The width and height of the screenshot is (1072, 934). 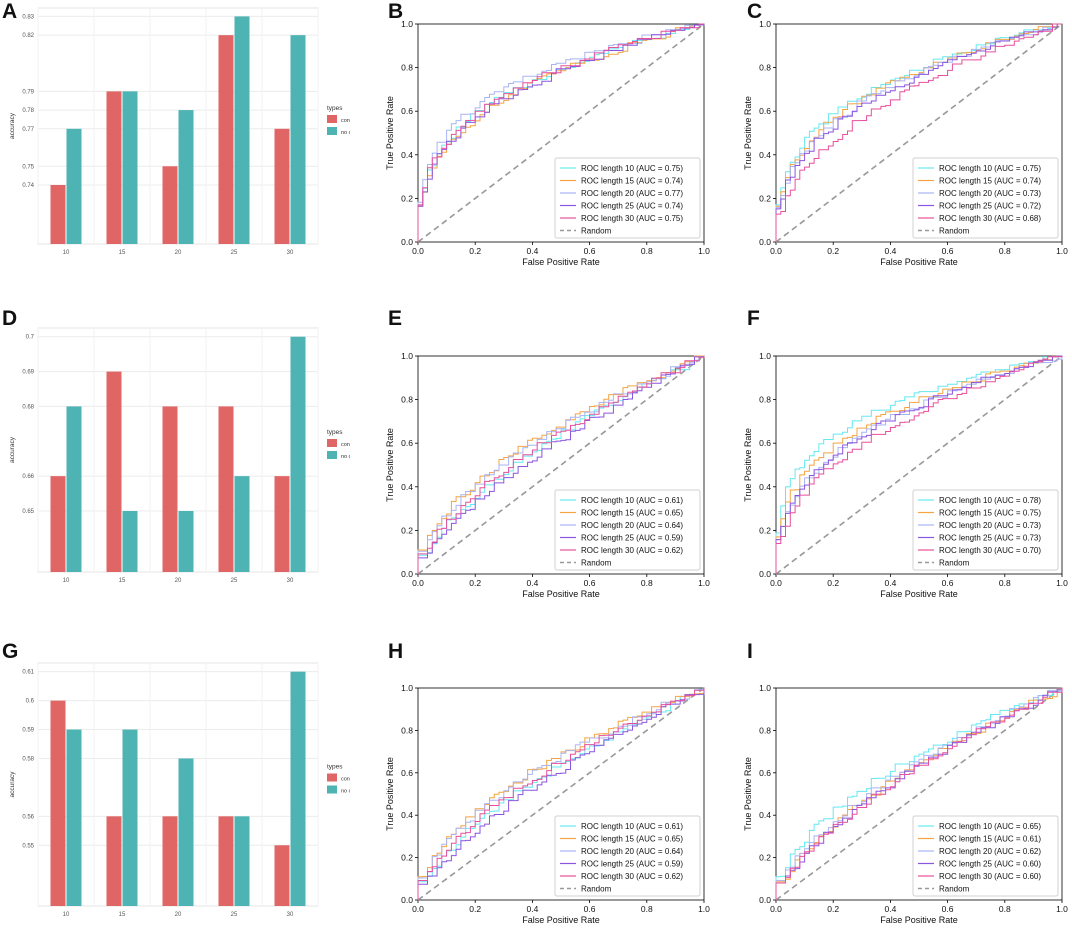 What do you see at coordinates (990, 206) in the screenshot?
I see `legend-label: ROC length 25 (AUC = 0.72)` at bounding box center [990, 206].